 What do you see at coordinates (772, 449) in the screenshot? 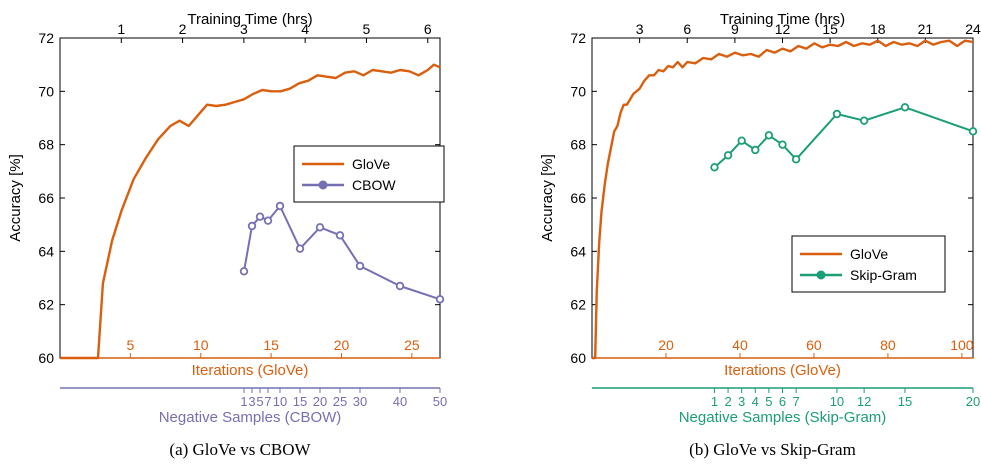
I see `chart-caption: (b) GloVe vs Skip-Gram` at bounding box center [772, 449].